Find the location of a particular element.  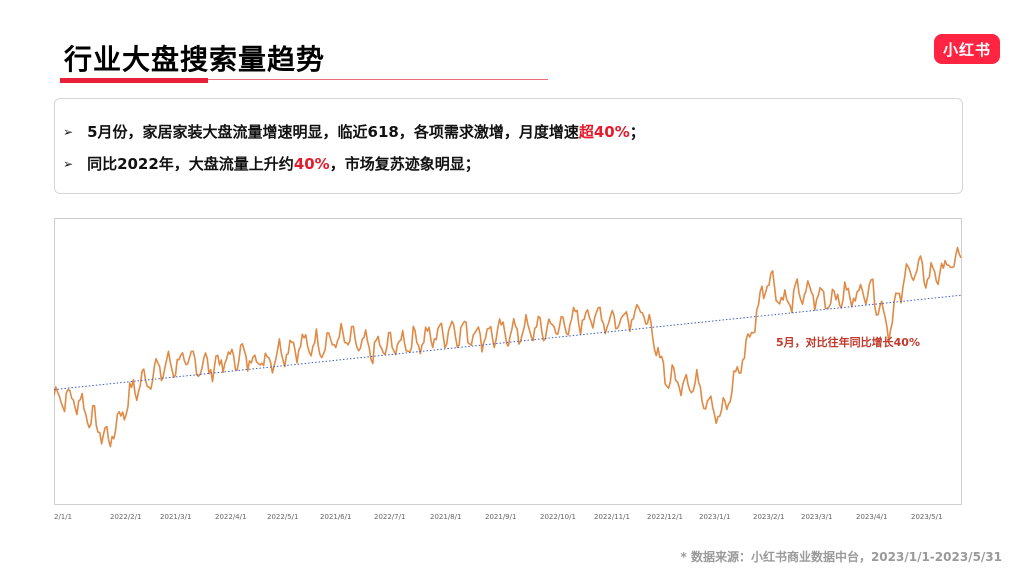

x-tick-label: 2023/4/1 is located at coordinates (871, 517).